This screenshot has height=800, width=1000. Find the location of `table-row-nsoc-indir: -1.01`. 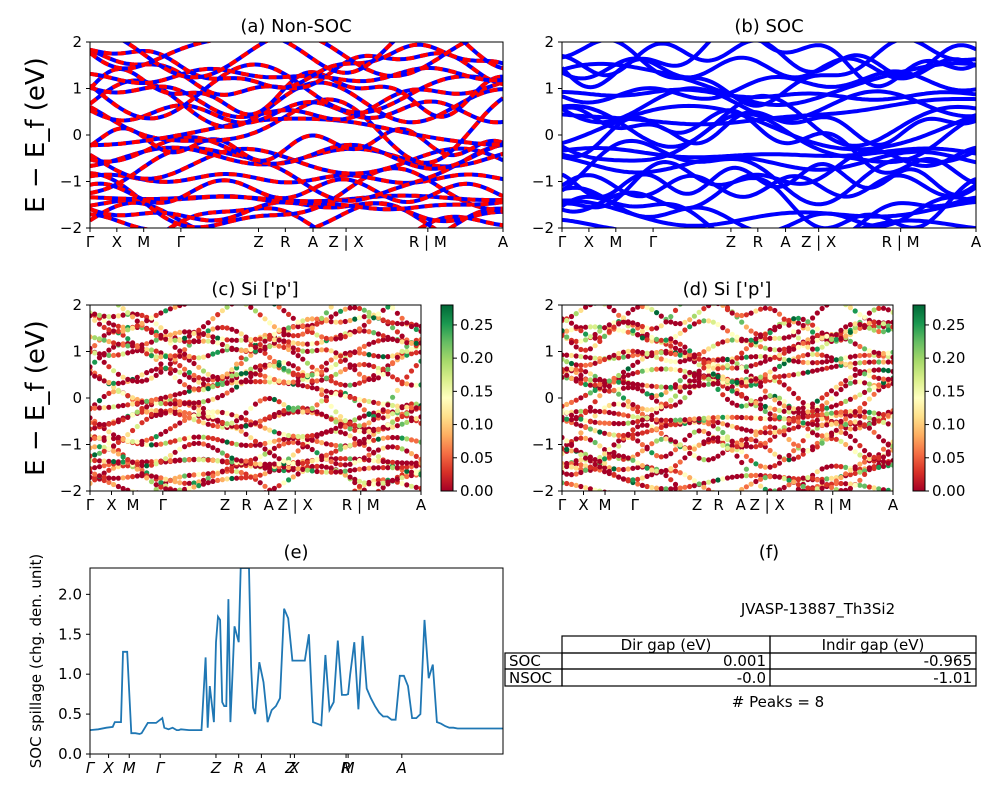

table-row-nsoc-indir: -1.01 is located at coordinates (952, 678).